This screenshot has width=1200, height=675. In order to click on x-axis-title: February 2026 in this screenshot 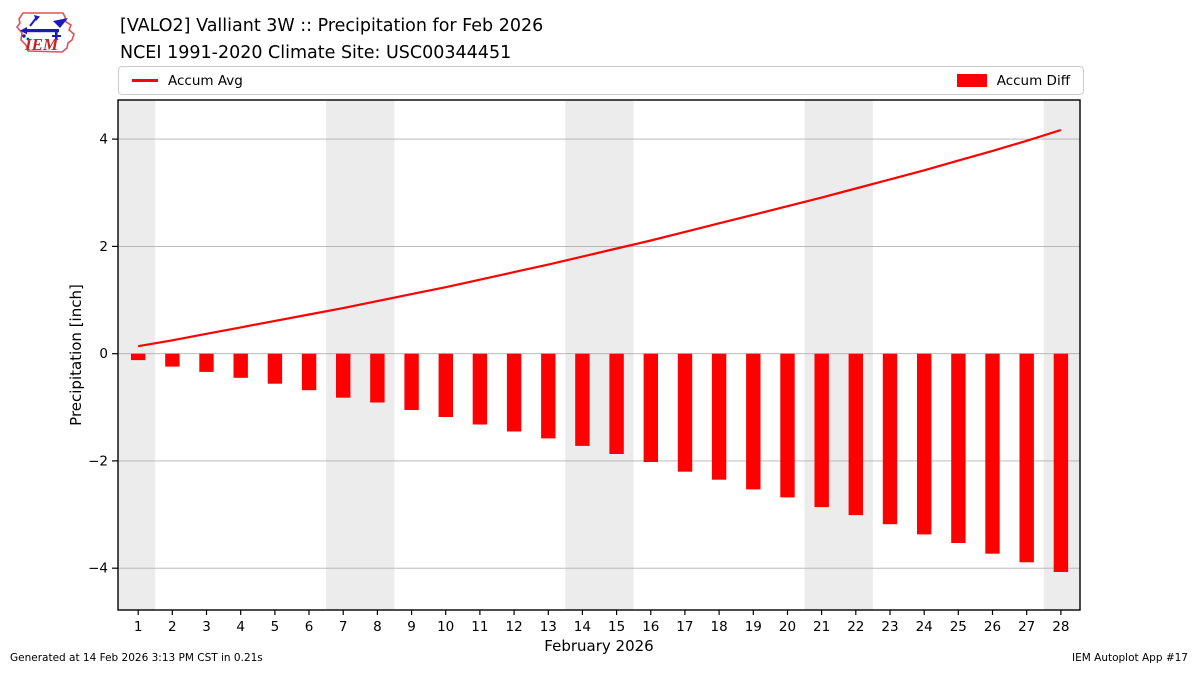, I will do `click(599, 646)`.